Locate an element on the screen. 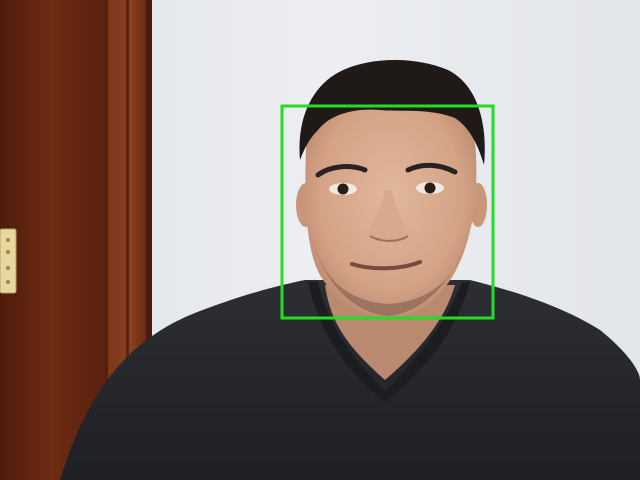  right-eyebrow is located at coordinates (431, 168).